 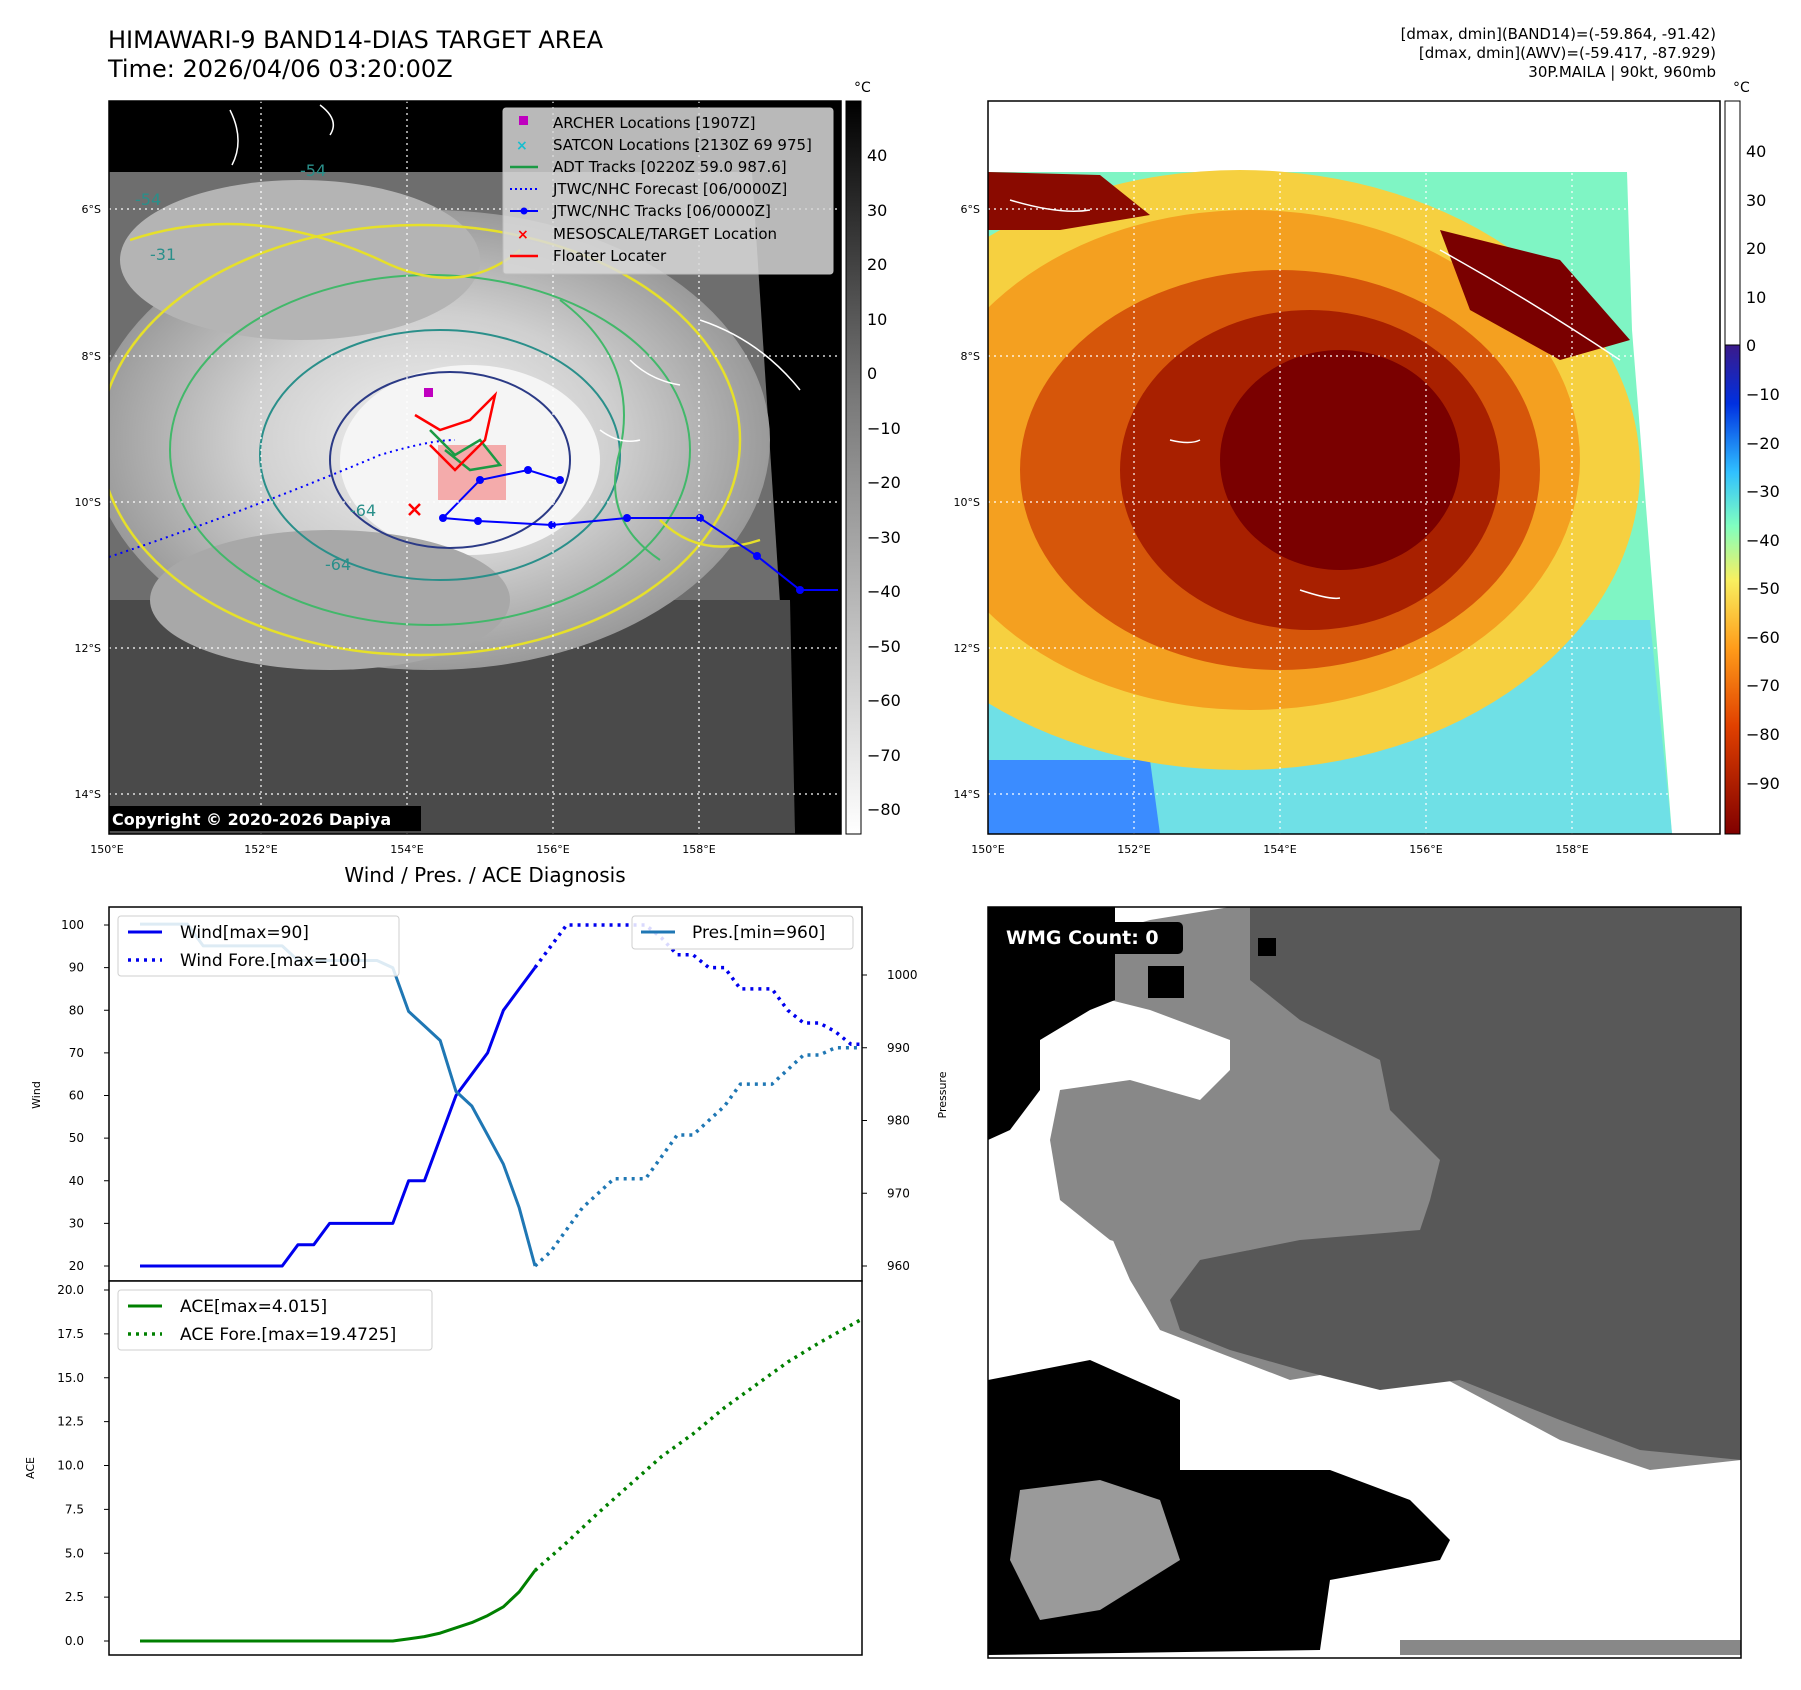 What do you see at coordinates (967, 648) in the screenshot?
I see `y-tick-label: 12°S` at bounding box center [967, 648].